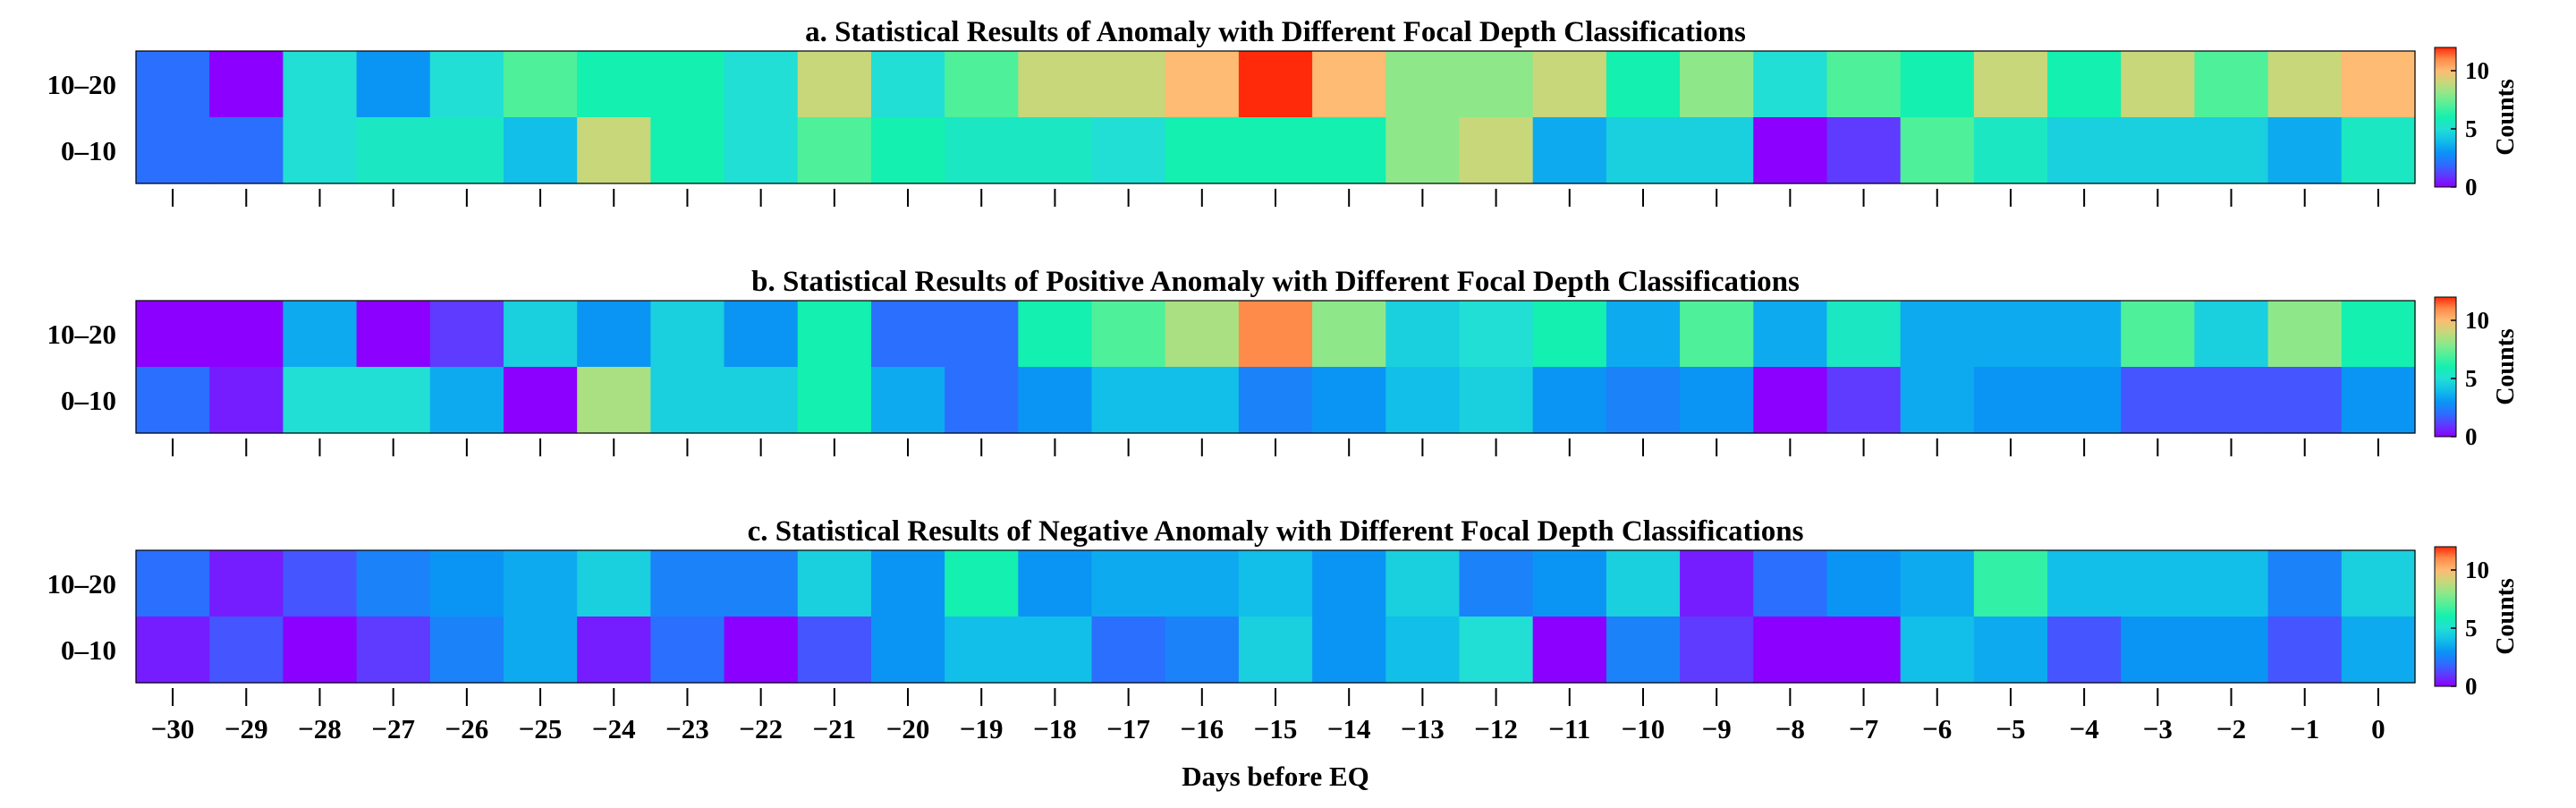  Describe the element at coordinates (1275, 617) in the screenshot. I see `plot-frame` at that location.